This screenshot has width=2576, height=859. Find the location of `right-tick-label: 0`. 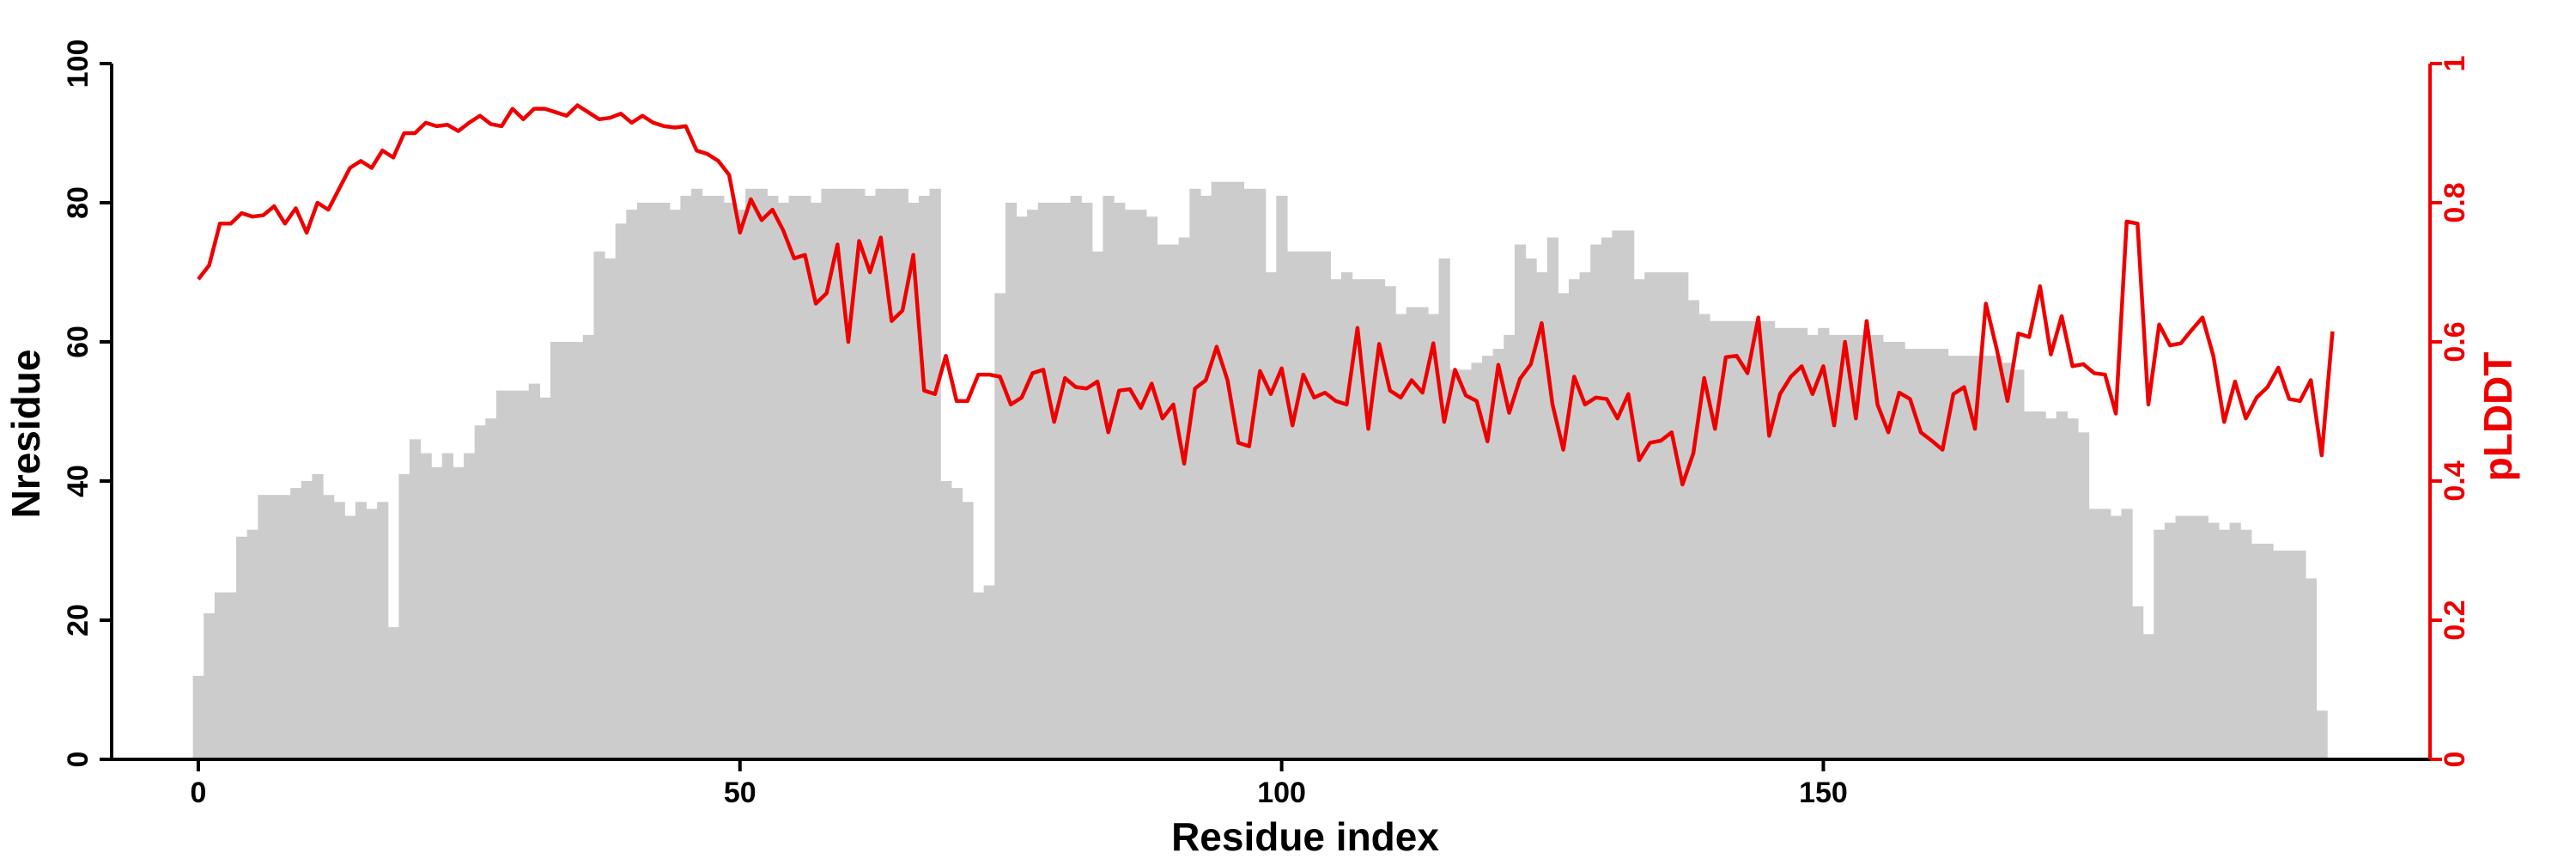

right-tick-label: 0 is located at coordinates (2455, 760).